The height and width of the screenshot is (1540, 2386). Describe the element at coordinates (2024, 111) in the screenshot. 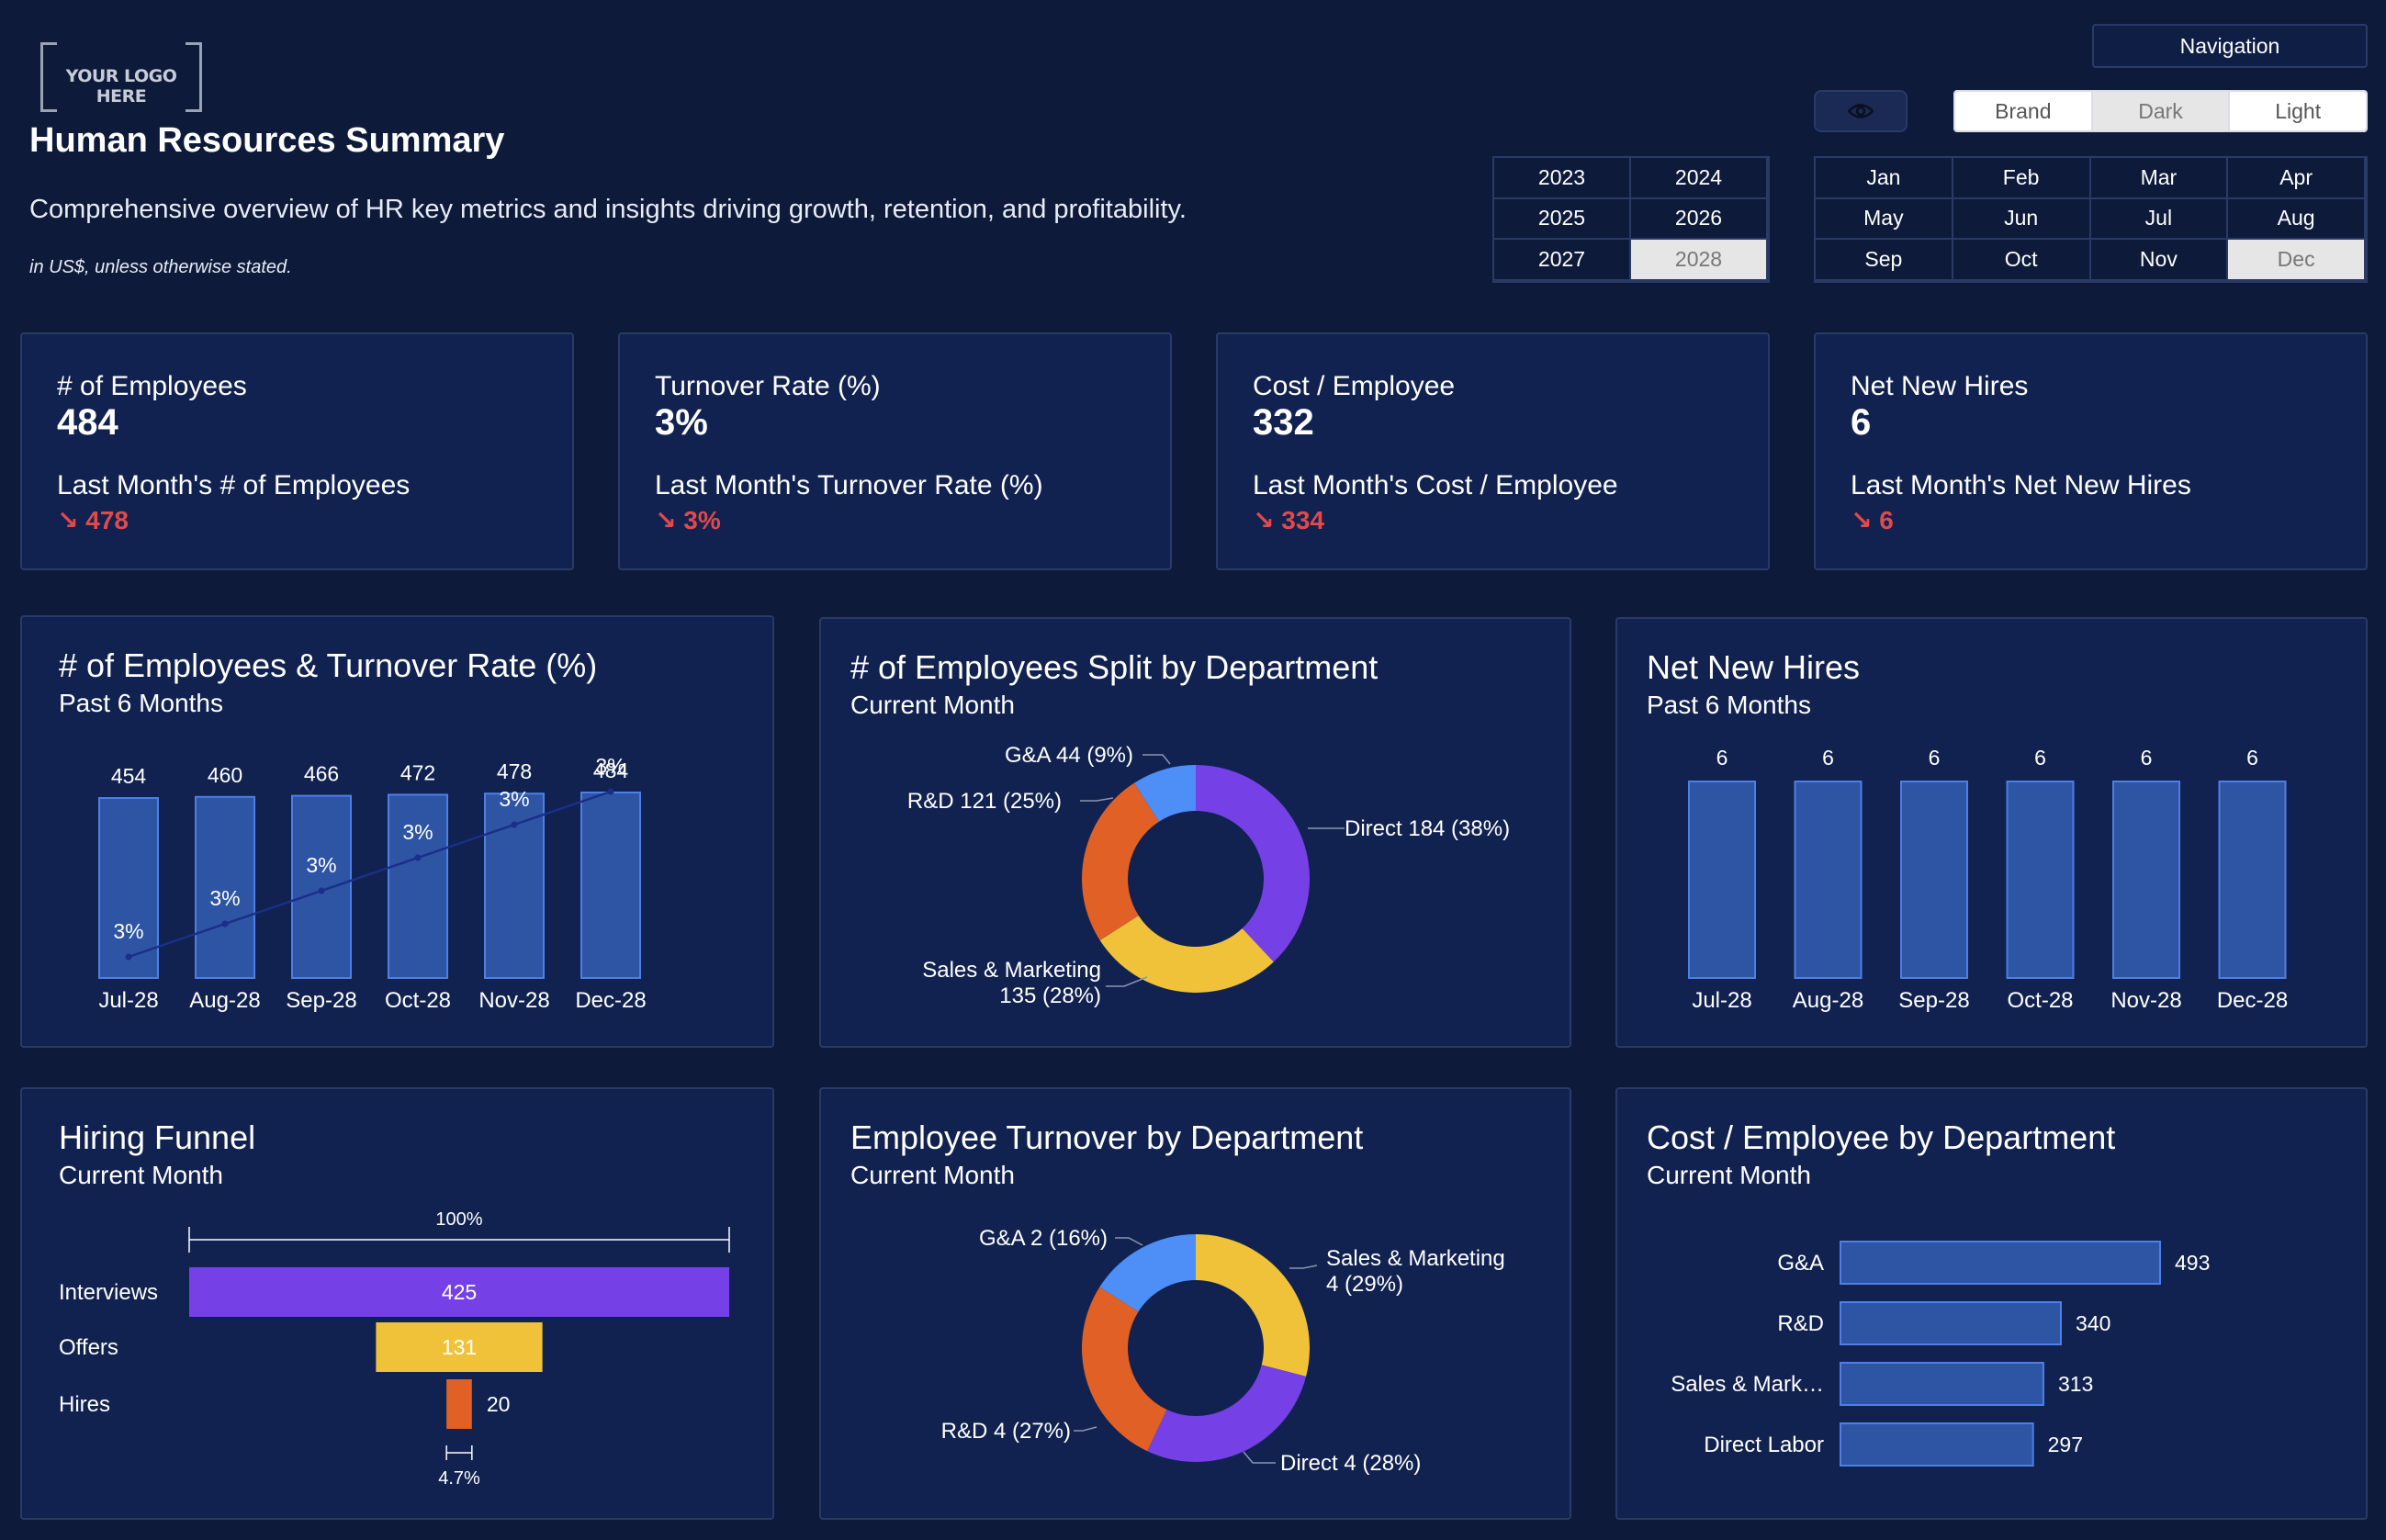

I see `theme-brand-button: Brand` at that location.